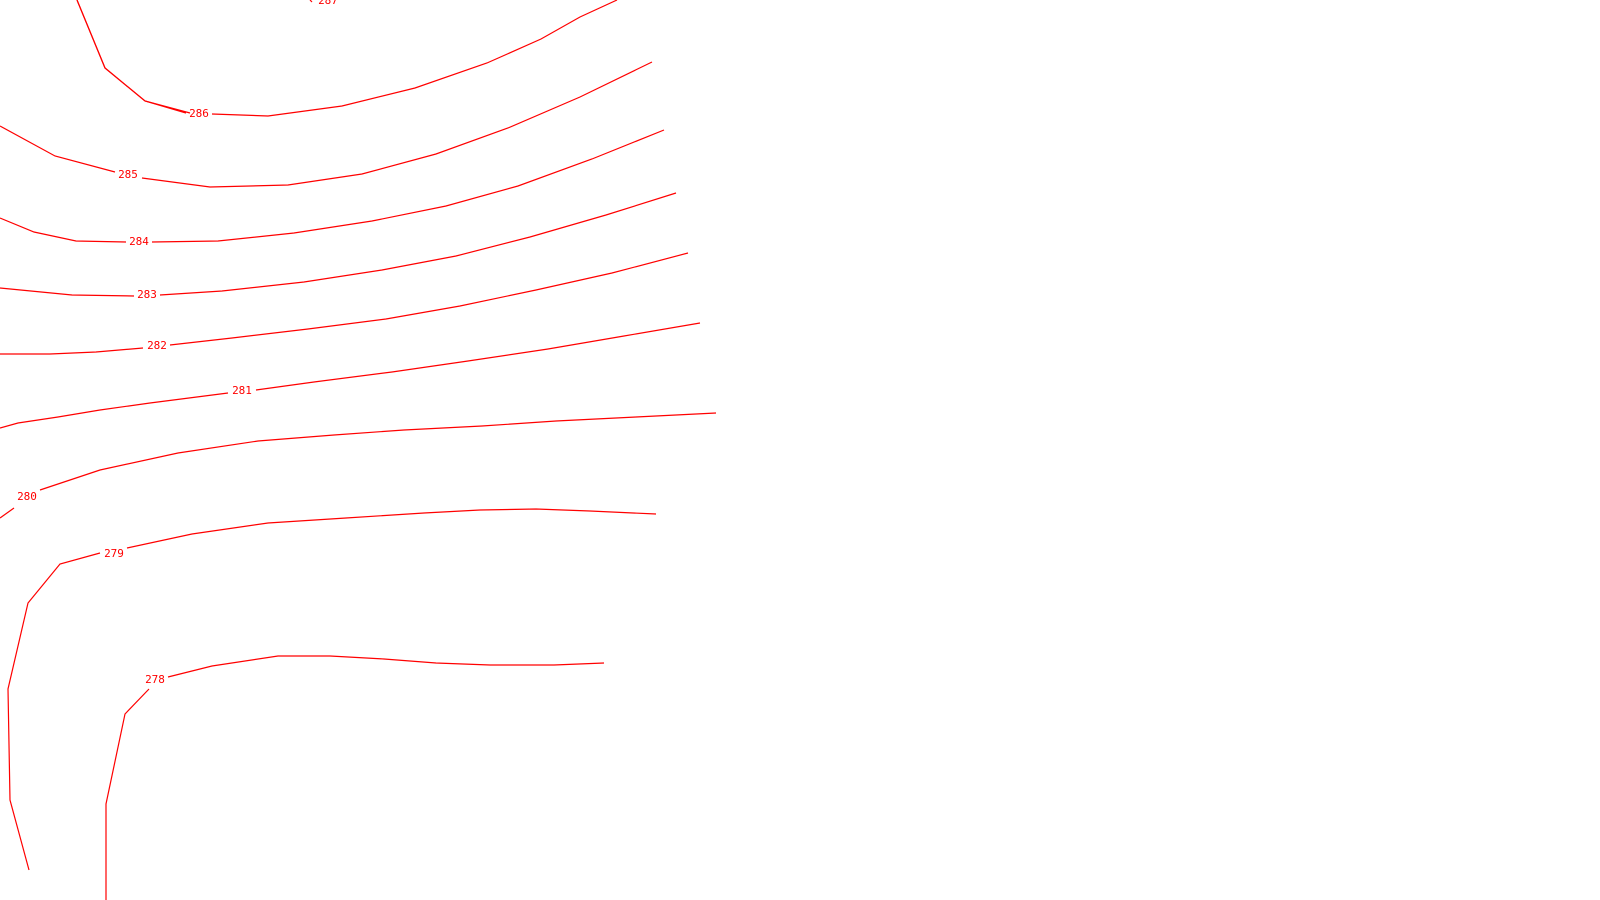 This screenshot has width=1600, height=900. I want to click on contour-285: 285, so click(326, 124).